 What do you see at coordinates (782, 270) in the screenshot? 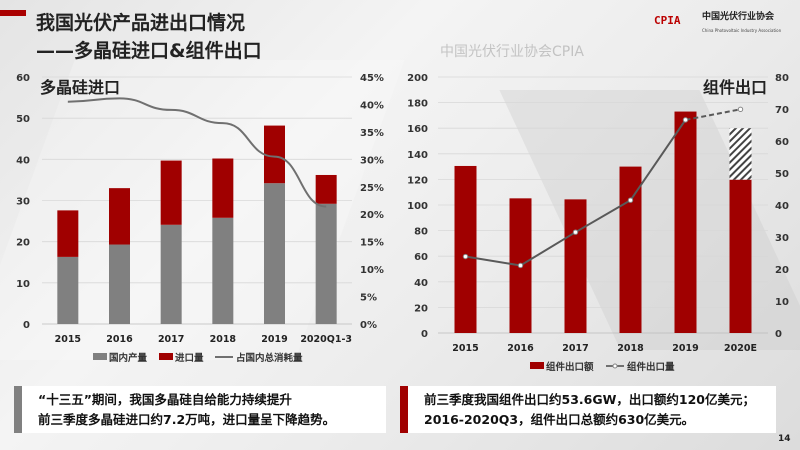
I see `y2-tick-label: 20` at bounding box center [782, 270].